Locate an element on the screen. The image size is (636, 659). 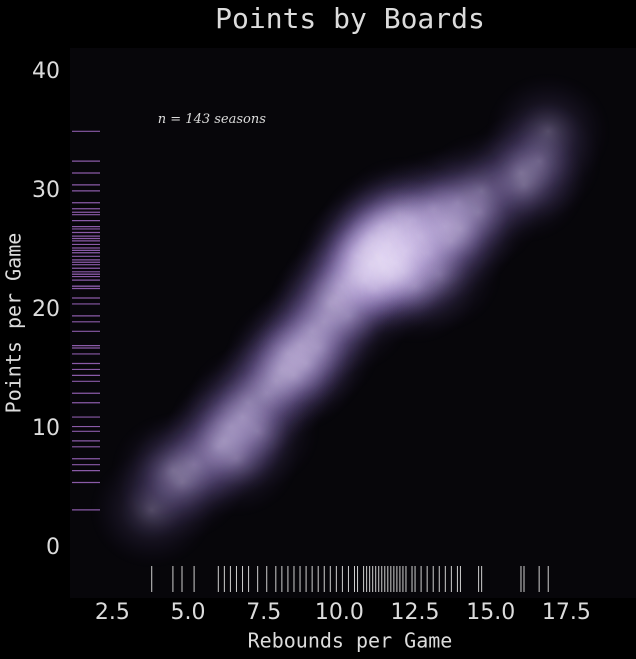
y-tick-label: 30 is located at coordinates (46, 190).